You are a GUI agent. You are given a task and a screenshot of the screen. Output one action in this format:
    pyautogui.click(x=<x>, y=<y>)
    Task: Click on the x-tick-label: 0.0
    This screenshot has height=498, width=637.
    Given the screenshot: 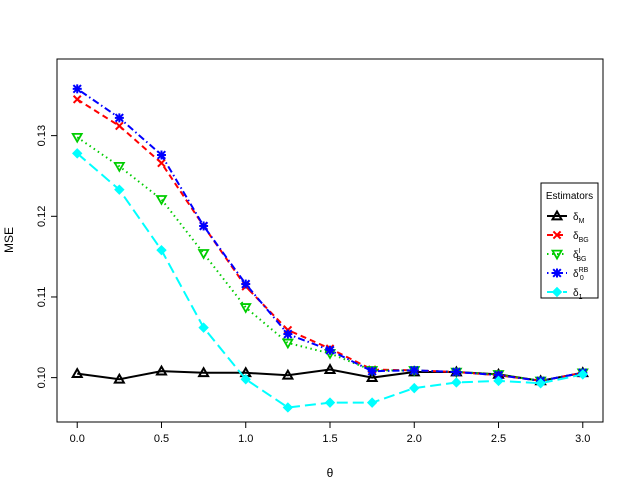 What is the action you would take?
    pyautogui.click(x=77, y=439)
    